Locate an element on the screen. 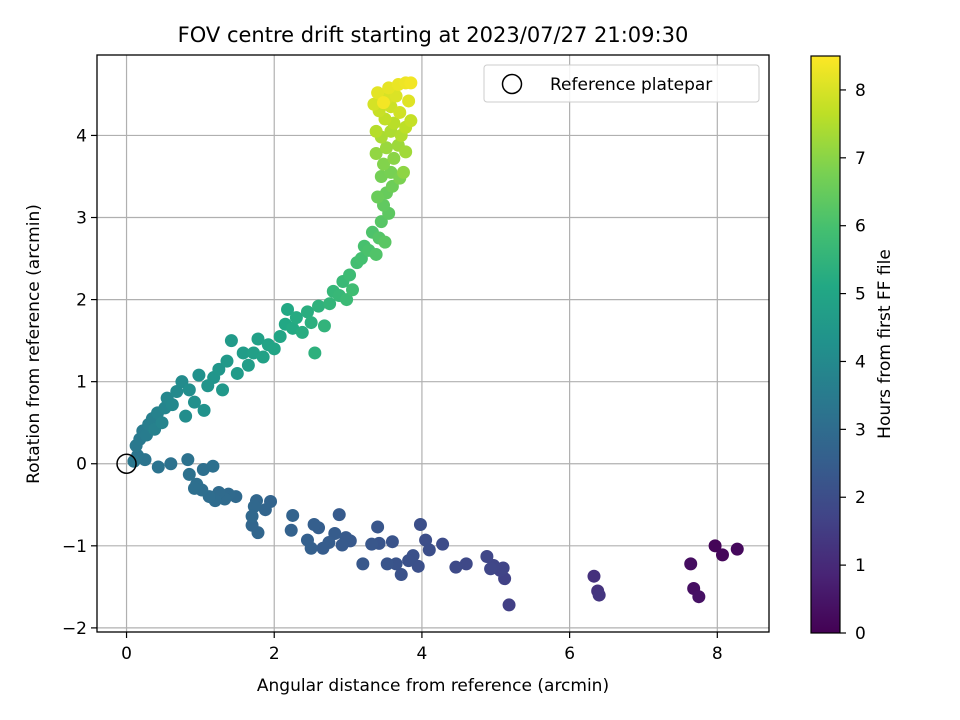 The height and width of the screenshot is (720, 960). colorbar-tick-label: 3 is located at coordinates (860, 430).